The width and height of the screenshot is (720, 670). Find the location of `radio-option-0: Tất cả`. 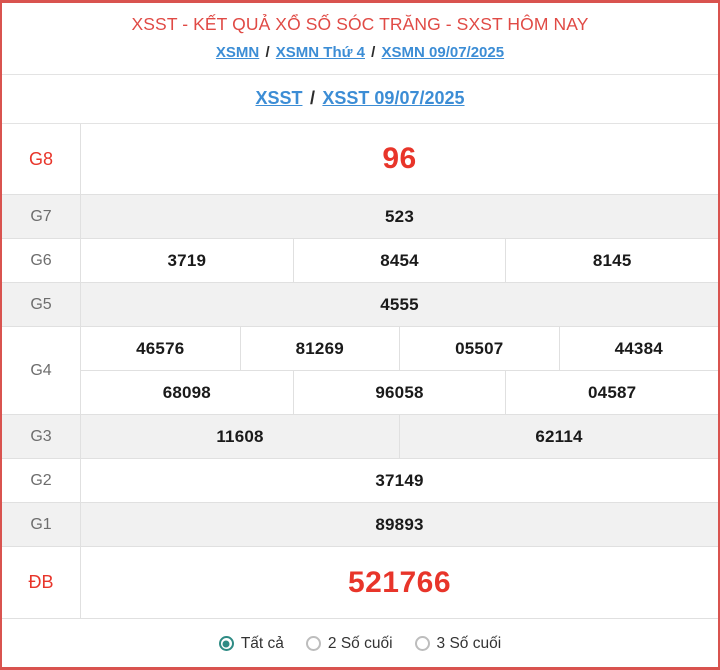

radio-option-0: Tất cả is located at coordinates (251, 643).